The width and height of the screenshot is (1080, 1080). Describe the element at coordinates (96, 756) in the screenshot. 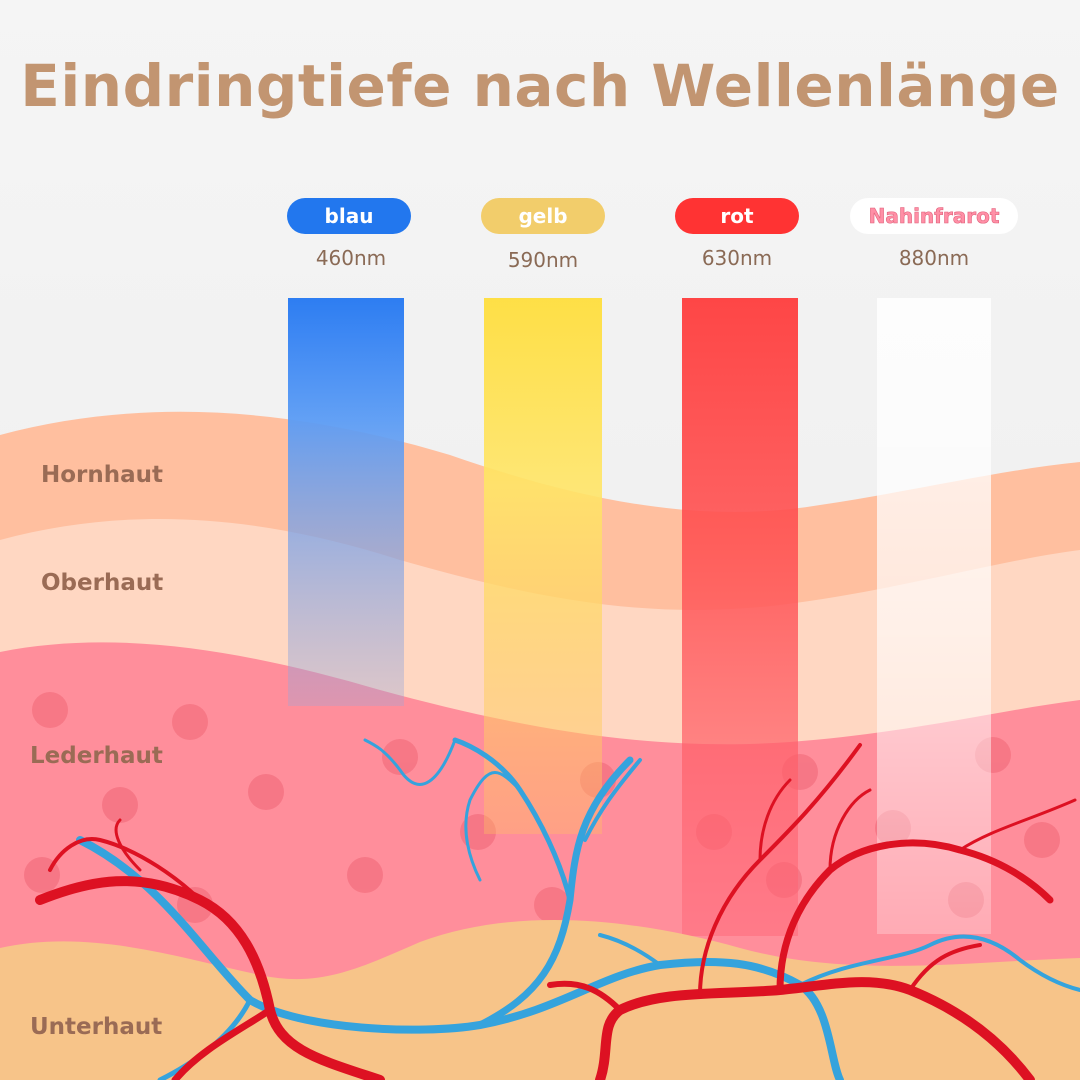

I see `layer-label-lederhaut: Lederhaut` at that location.